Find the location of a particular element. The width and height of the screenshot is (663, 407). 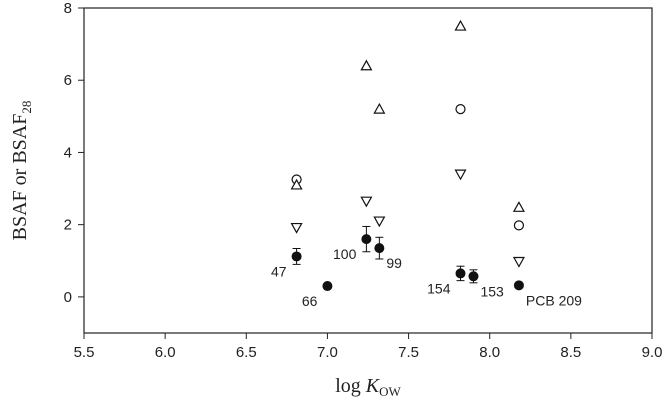

x-axis-title-italic: K is located at coordinates (373, 386).